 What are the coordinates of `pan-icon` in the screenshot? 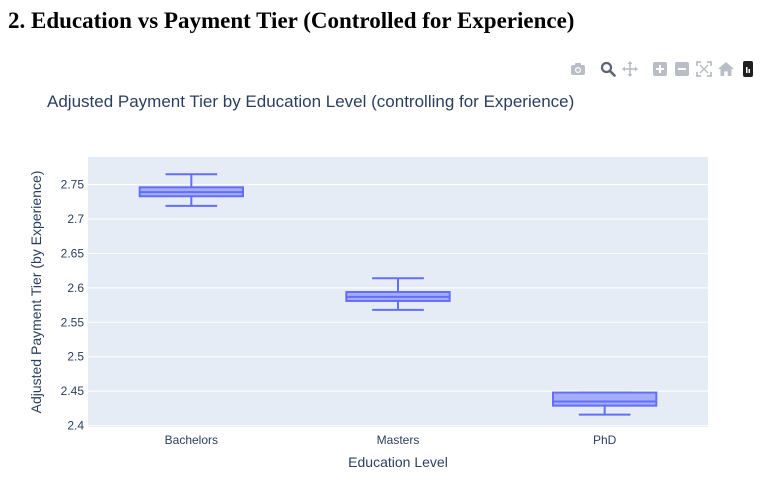 It's located at (630, 69).